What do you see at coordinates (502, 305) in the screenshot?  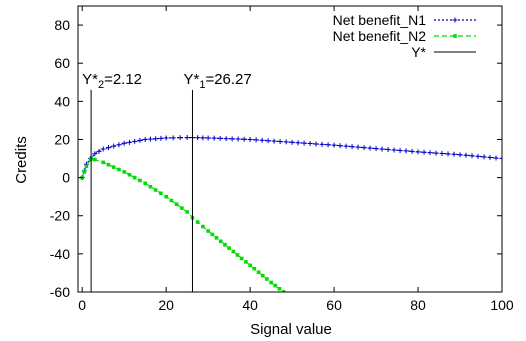 I see `x-tick-label: 100` at bounding box center [502, 305].